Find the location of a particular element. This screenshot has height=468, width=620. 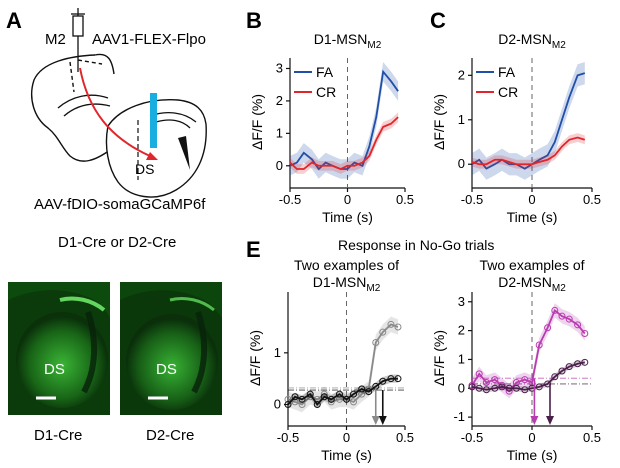

panel-e-header: Response in No-Go trials is located at coordinates (416, 245).